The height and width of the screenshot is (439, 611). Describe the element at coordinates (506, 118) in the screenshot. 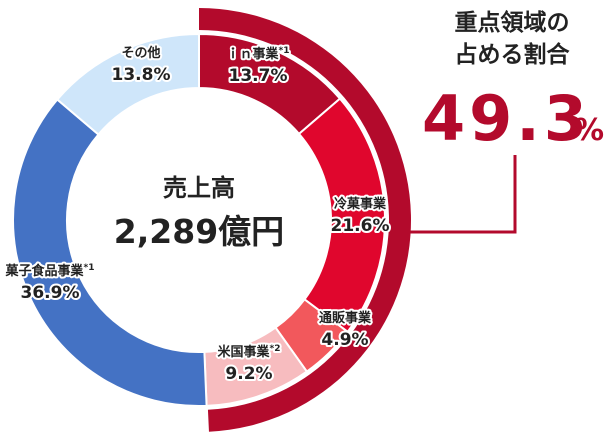

I see `highlight-value: 49.3` at that location.